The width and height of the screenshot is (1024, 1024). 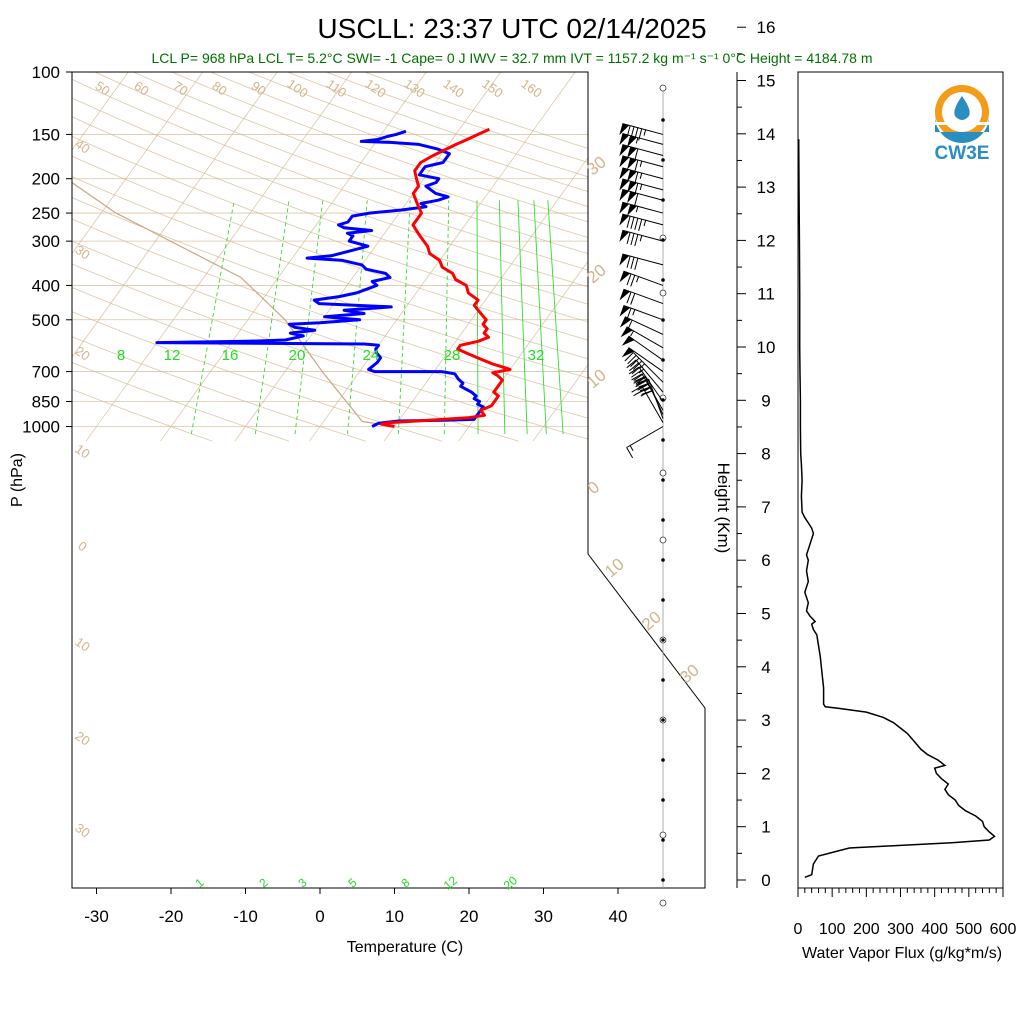 I want to click on mixing-ratio-label: 24, so click(x=371, y=355).